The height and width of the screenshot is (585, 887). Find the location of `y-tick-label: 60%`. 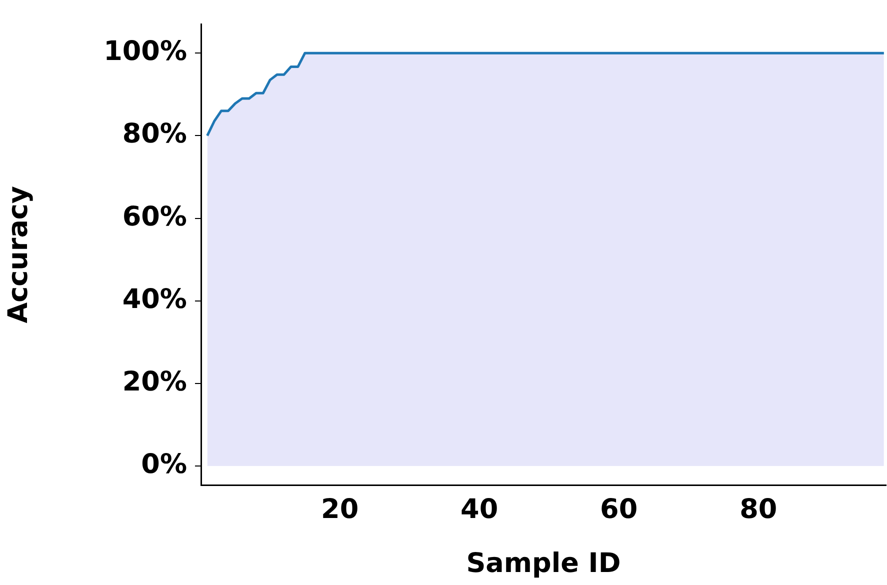

y-tick-label: 60% is located at coordinates (154, 216).